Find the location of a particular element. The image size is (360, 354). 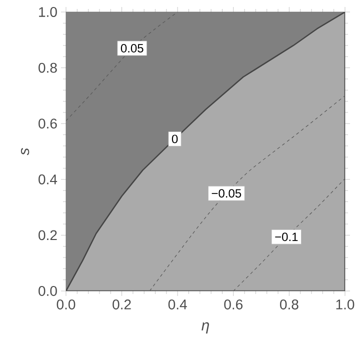

x-tick-label: 0.8 is located at coordinates (289, 305).